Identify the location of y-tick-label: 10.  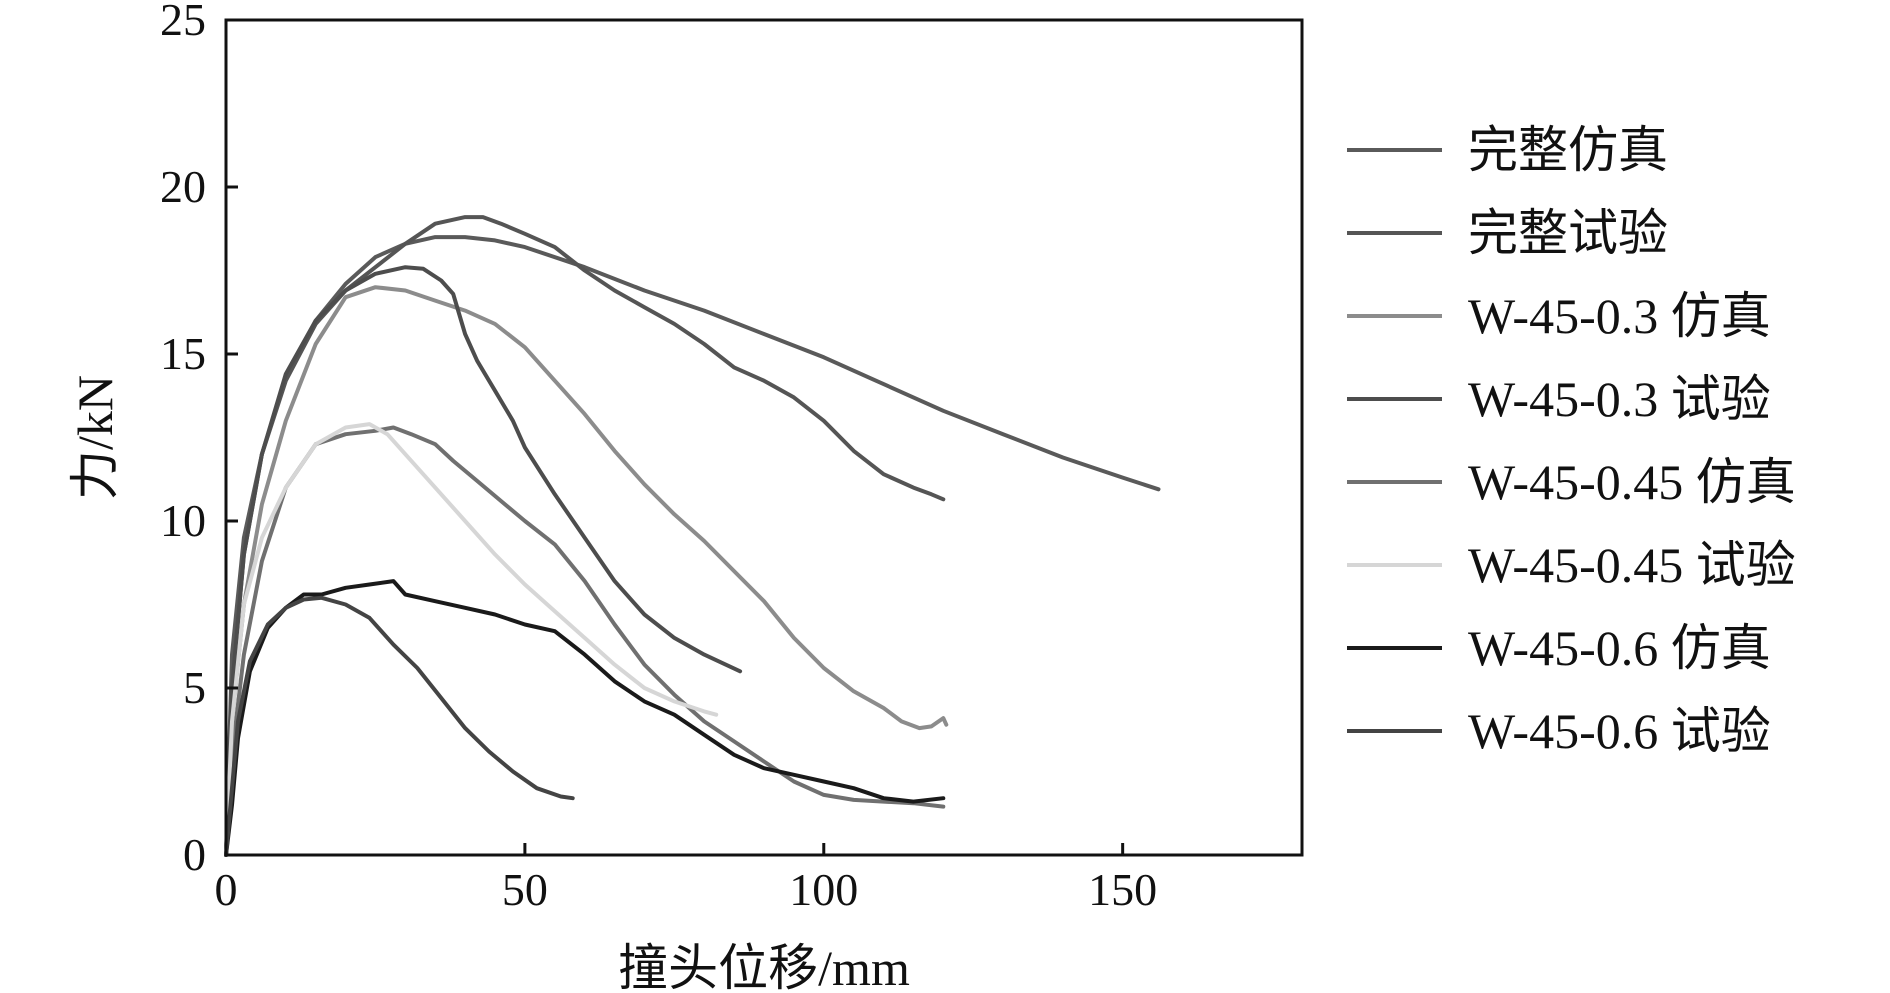
(183, 520).